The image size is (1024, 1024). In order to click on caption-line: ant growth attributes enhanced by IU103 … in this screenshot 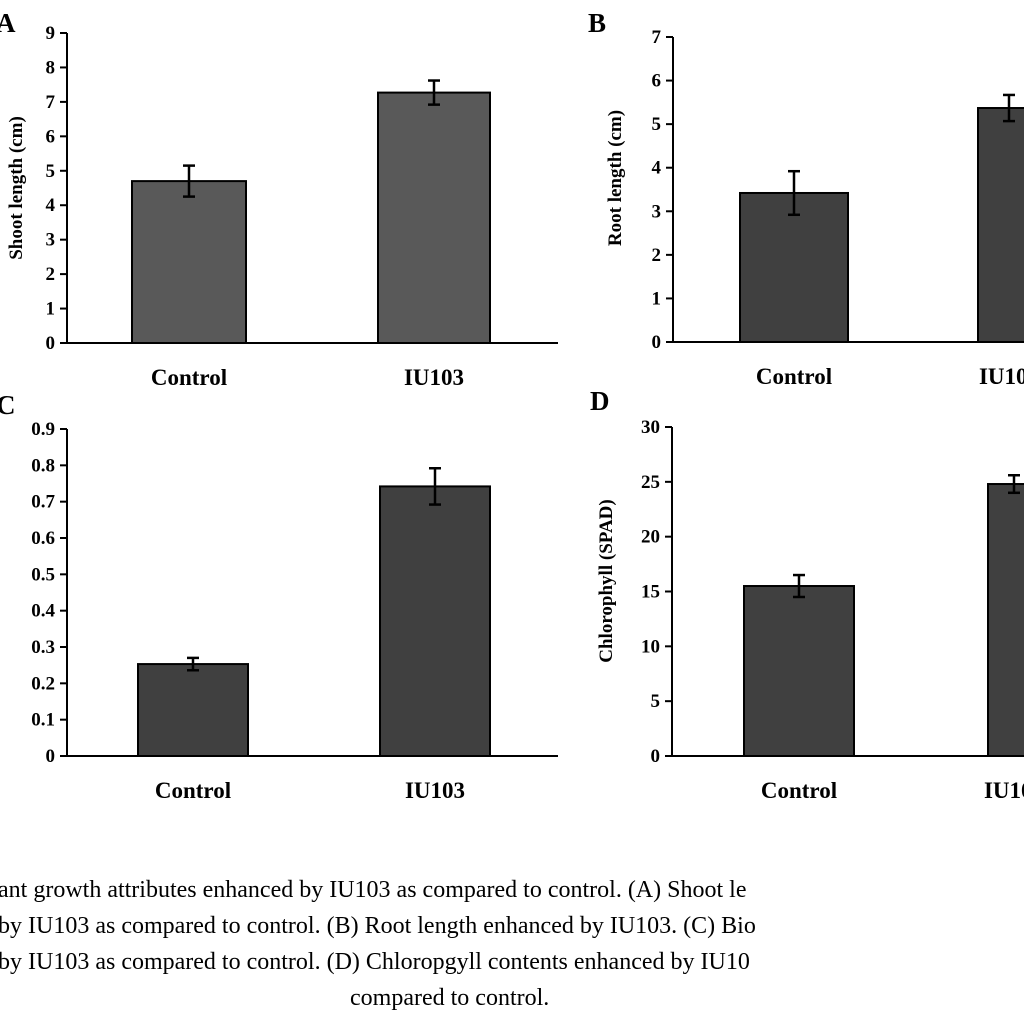, I will do `click(373, 890)`.